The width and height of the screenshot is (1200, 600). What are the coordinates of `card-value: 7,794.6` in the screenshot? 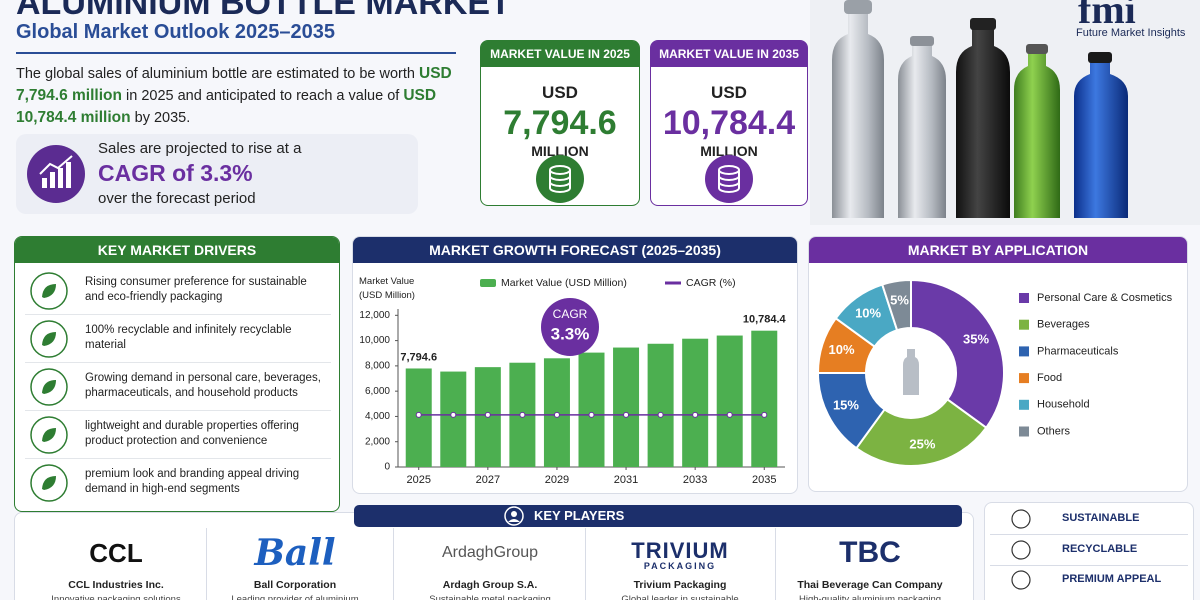 It's located at (560, 123).